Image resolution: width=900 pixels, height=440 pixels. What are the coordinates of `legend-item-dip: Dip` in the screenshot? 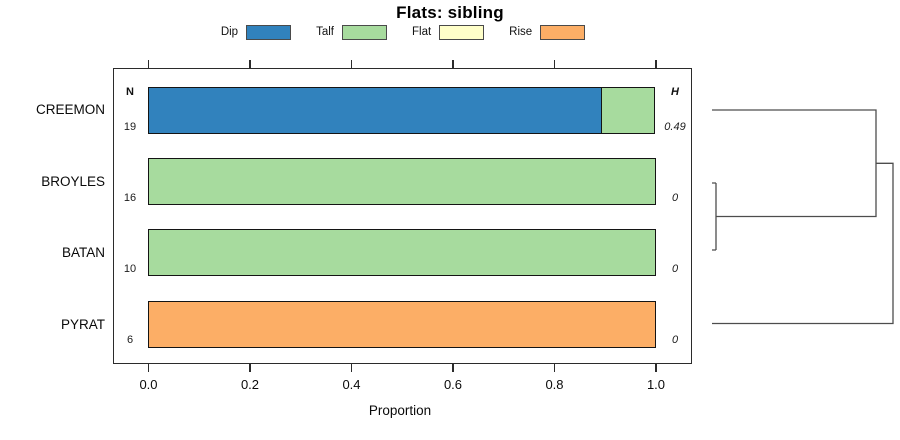 It's located at (256, 32).